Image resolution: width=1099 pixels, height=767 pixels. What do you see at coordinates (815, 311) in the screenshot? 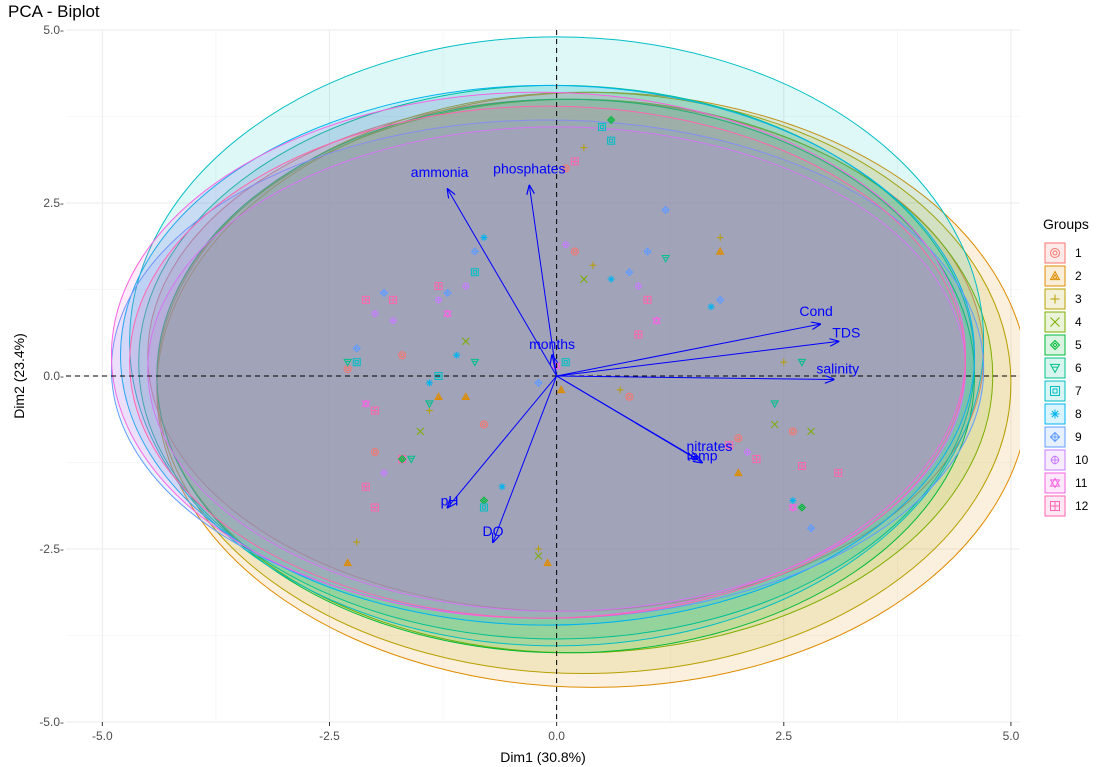
I see `loading-label-cond: Cond` at bounding box center [815, 311].